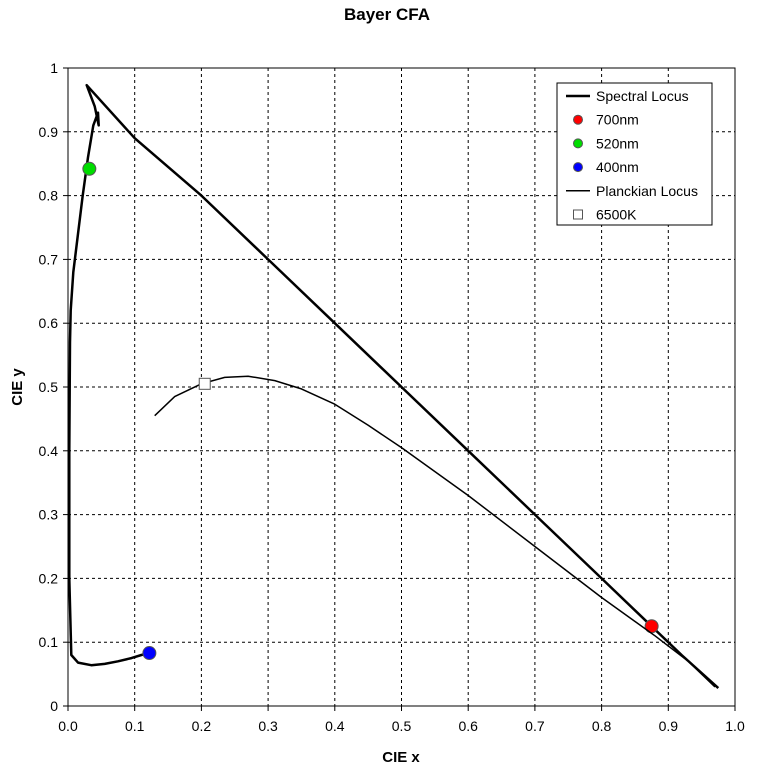 Image resolution: width=774 pixels, height=777 pixels. I want to click on x-tick-label: 0.0, so click(68, 726).